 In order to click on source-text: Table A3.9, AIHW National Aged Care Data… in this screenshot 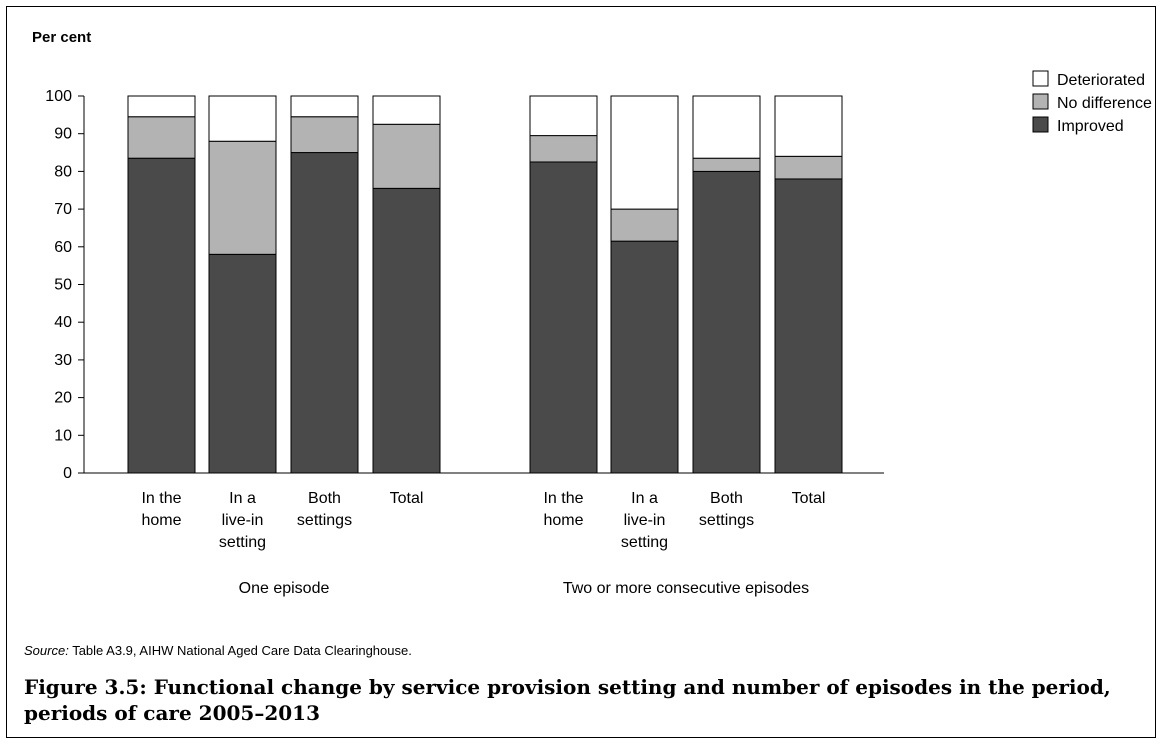, I will do `click(240, 650)`.